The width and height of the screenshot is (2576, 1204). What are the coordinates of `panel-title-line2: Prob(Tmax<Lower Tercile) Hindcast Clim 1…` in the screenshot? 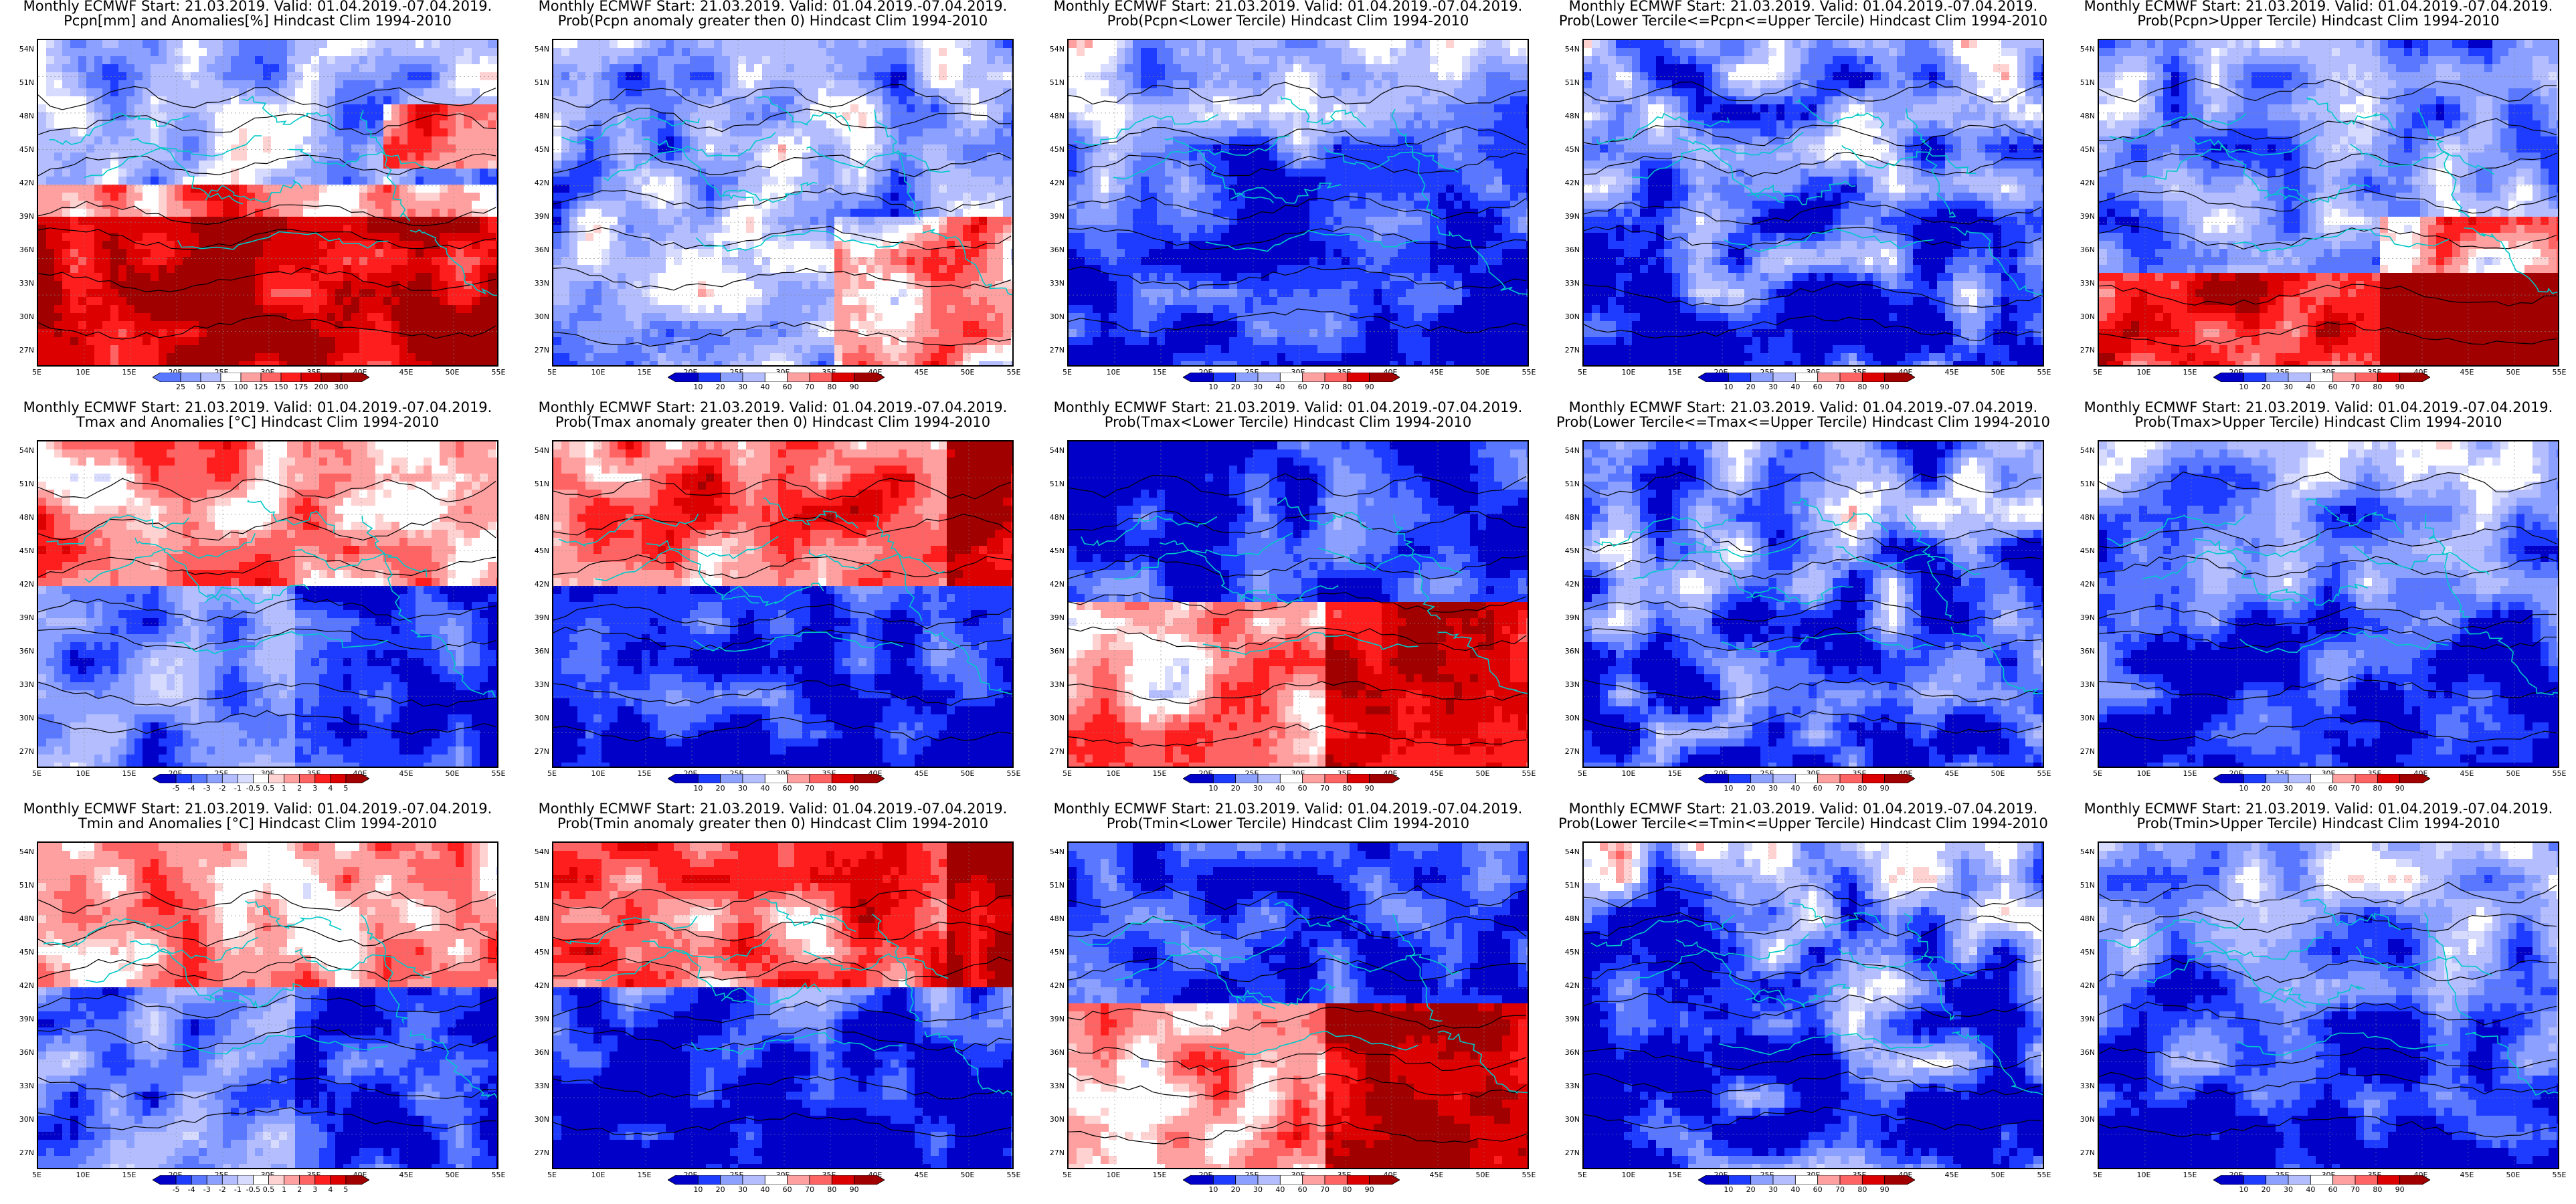 It's located at (1288, 422).